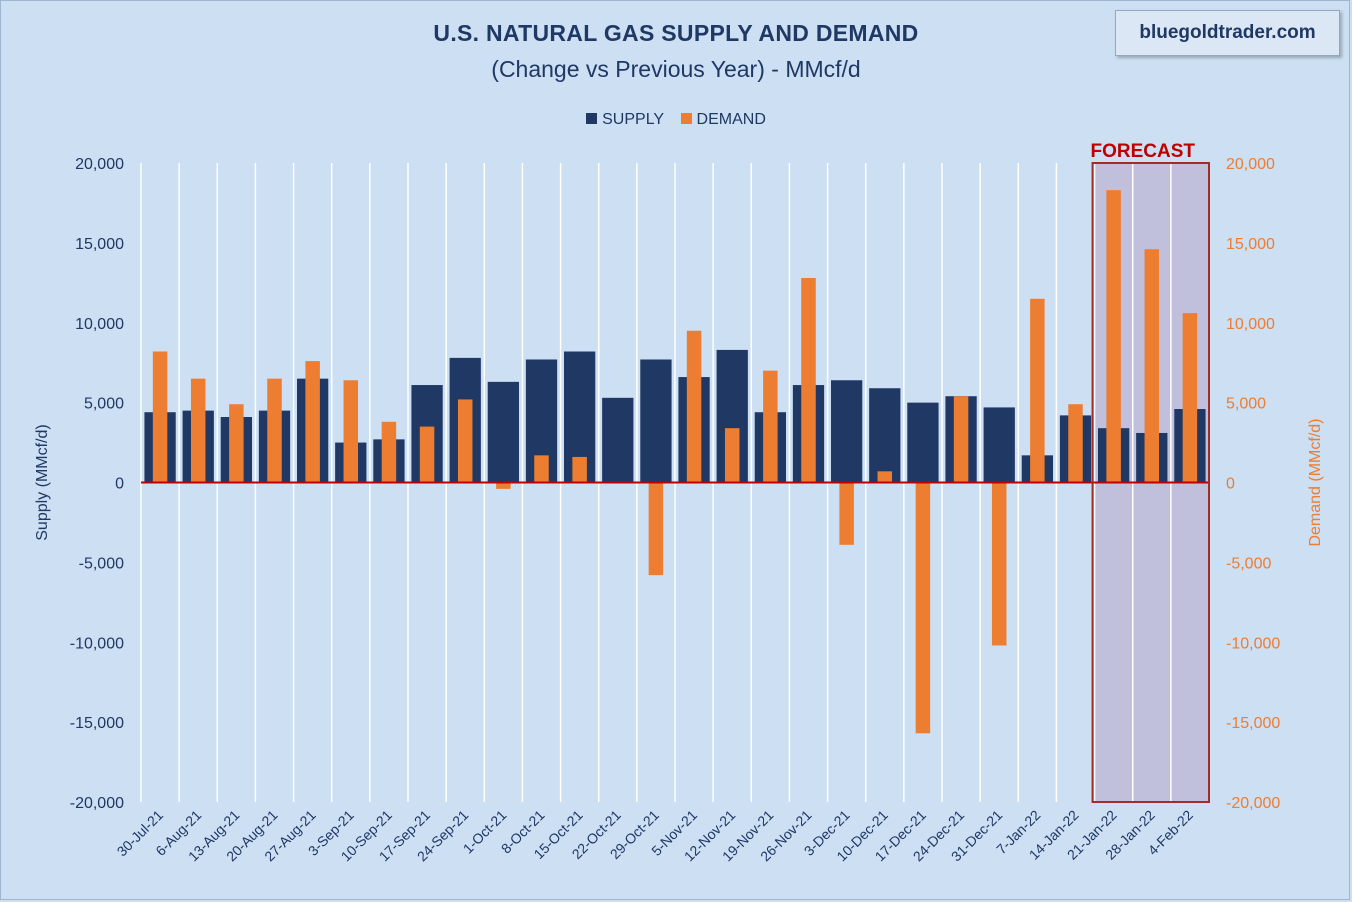  What do you see at coordinates (1230, 484) in the screenshot?
I see `y2-tick-label: 0` at bounding box center [1230, 484].